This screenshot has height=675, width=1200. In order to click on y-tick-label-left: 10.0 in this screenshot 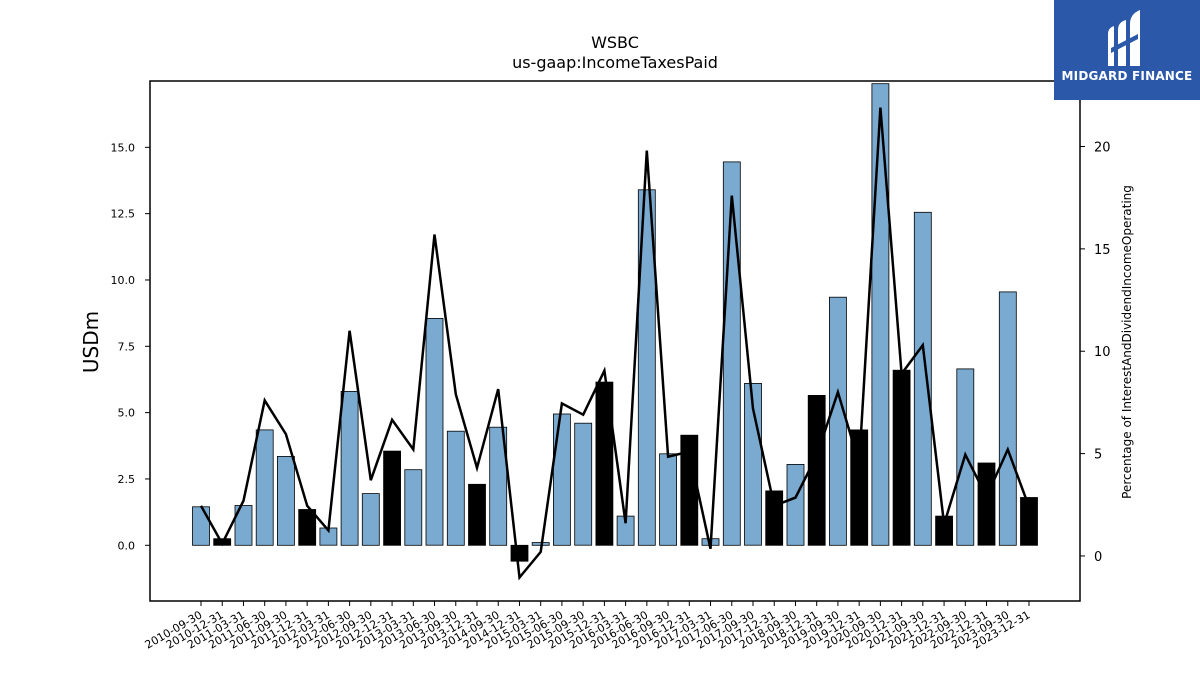, I will do `click(123, 280)`.